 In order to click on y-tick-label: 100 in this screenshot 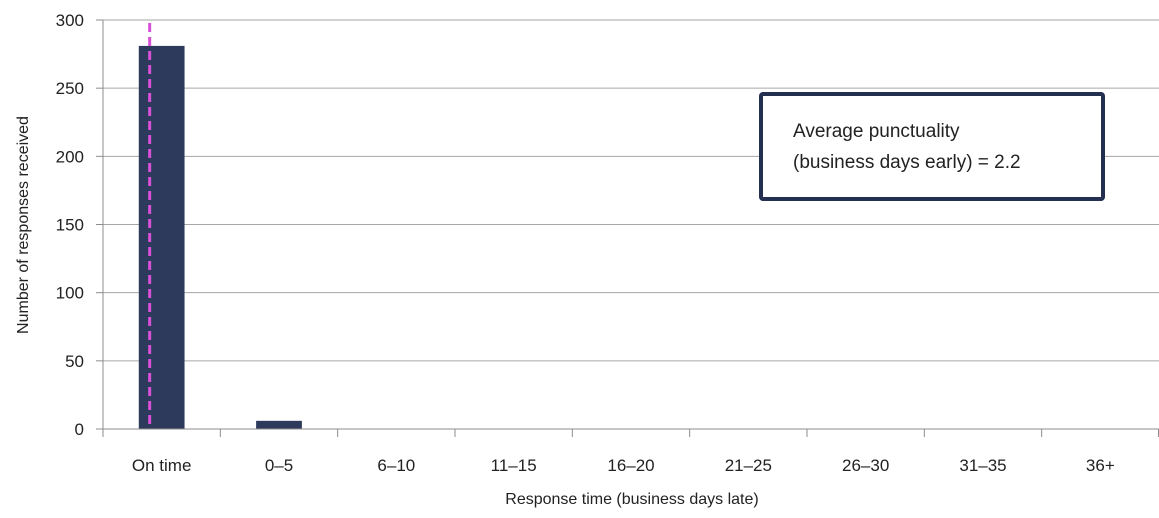, I will do `click(70, 293)`.